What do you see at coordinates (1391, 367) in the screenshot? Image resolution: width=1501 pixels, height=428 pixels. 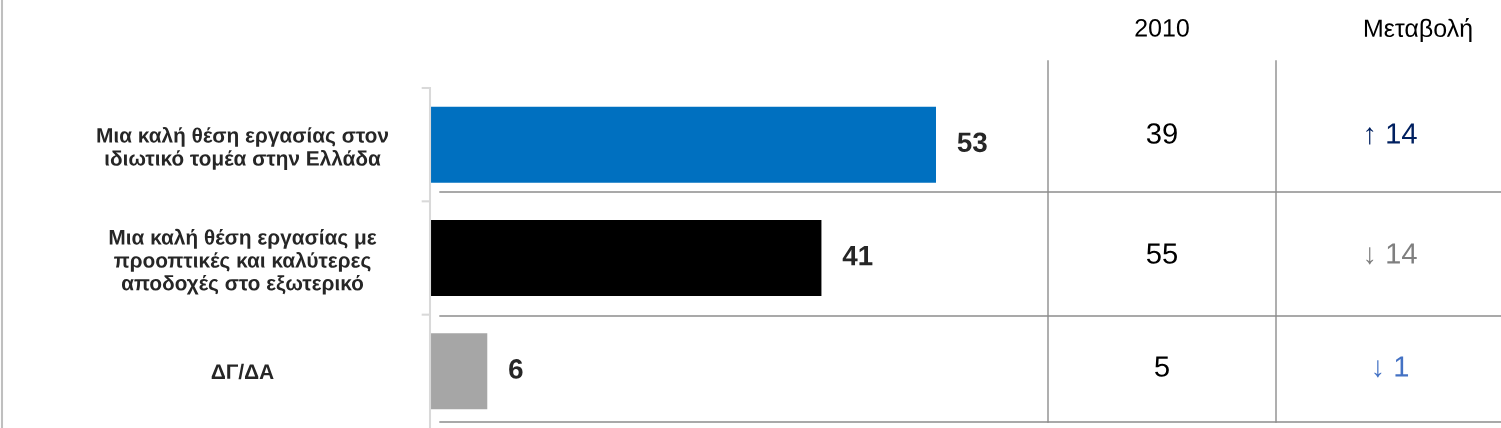 I see `text: ↓ 1` at bounding box center [1391, 367].